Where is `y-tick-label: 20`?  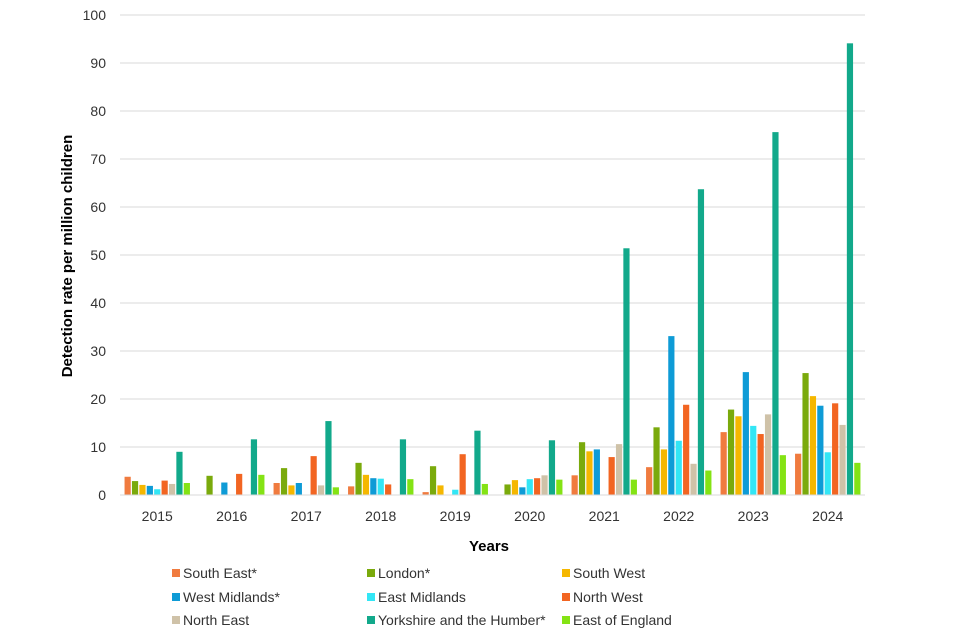 y-tick-label: 20 is located at coordinates (98, 399).